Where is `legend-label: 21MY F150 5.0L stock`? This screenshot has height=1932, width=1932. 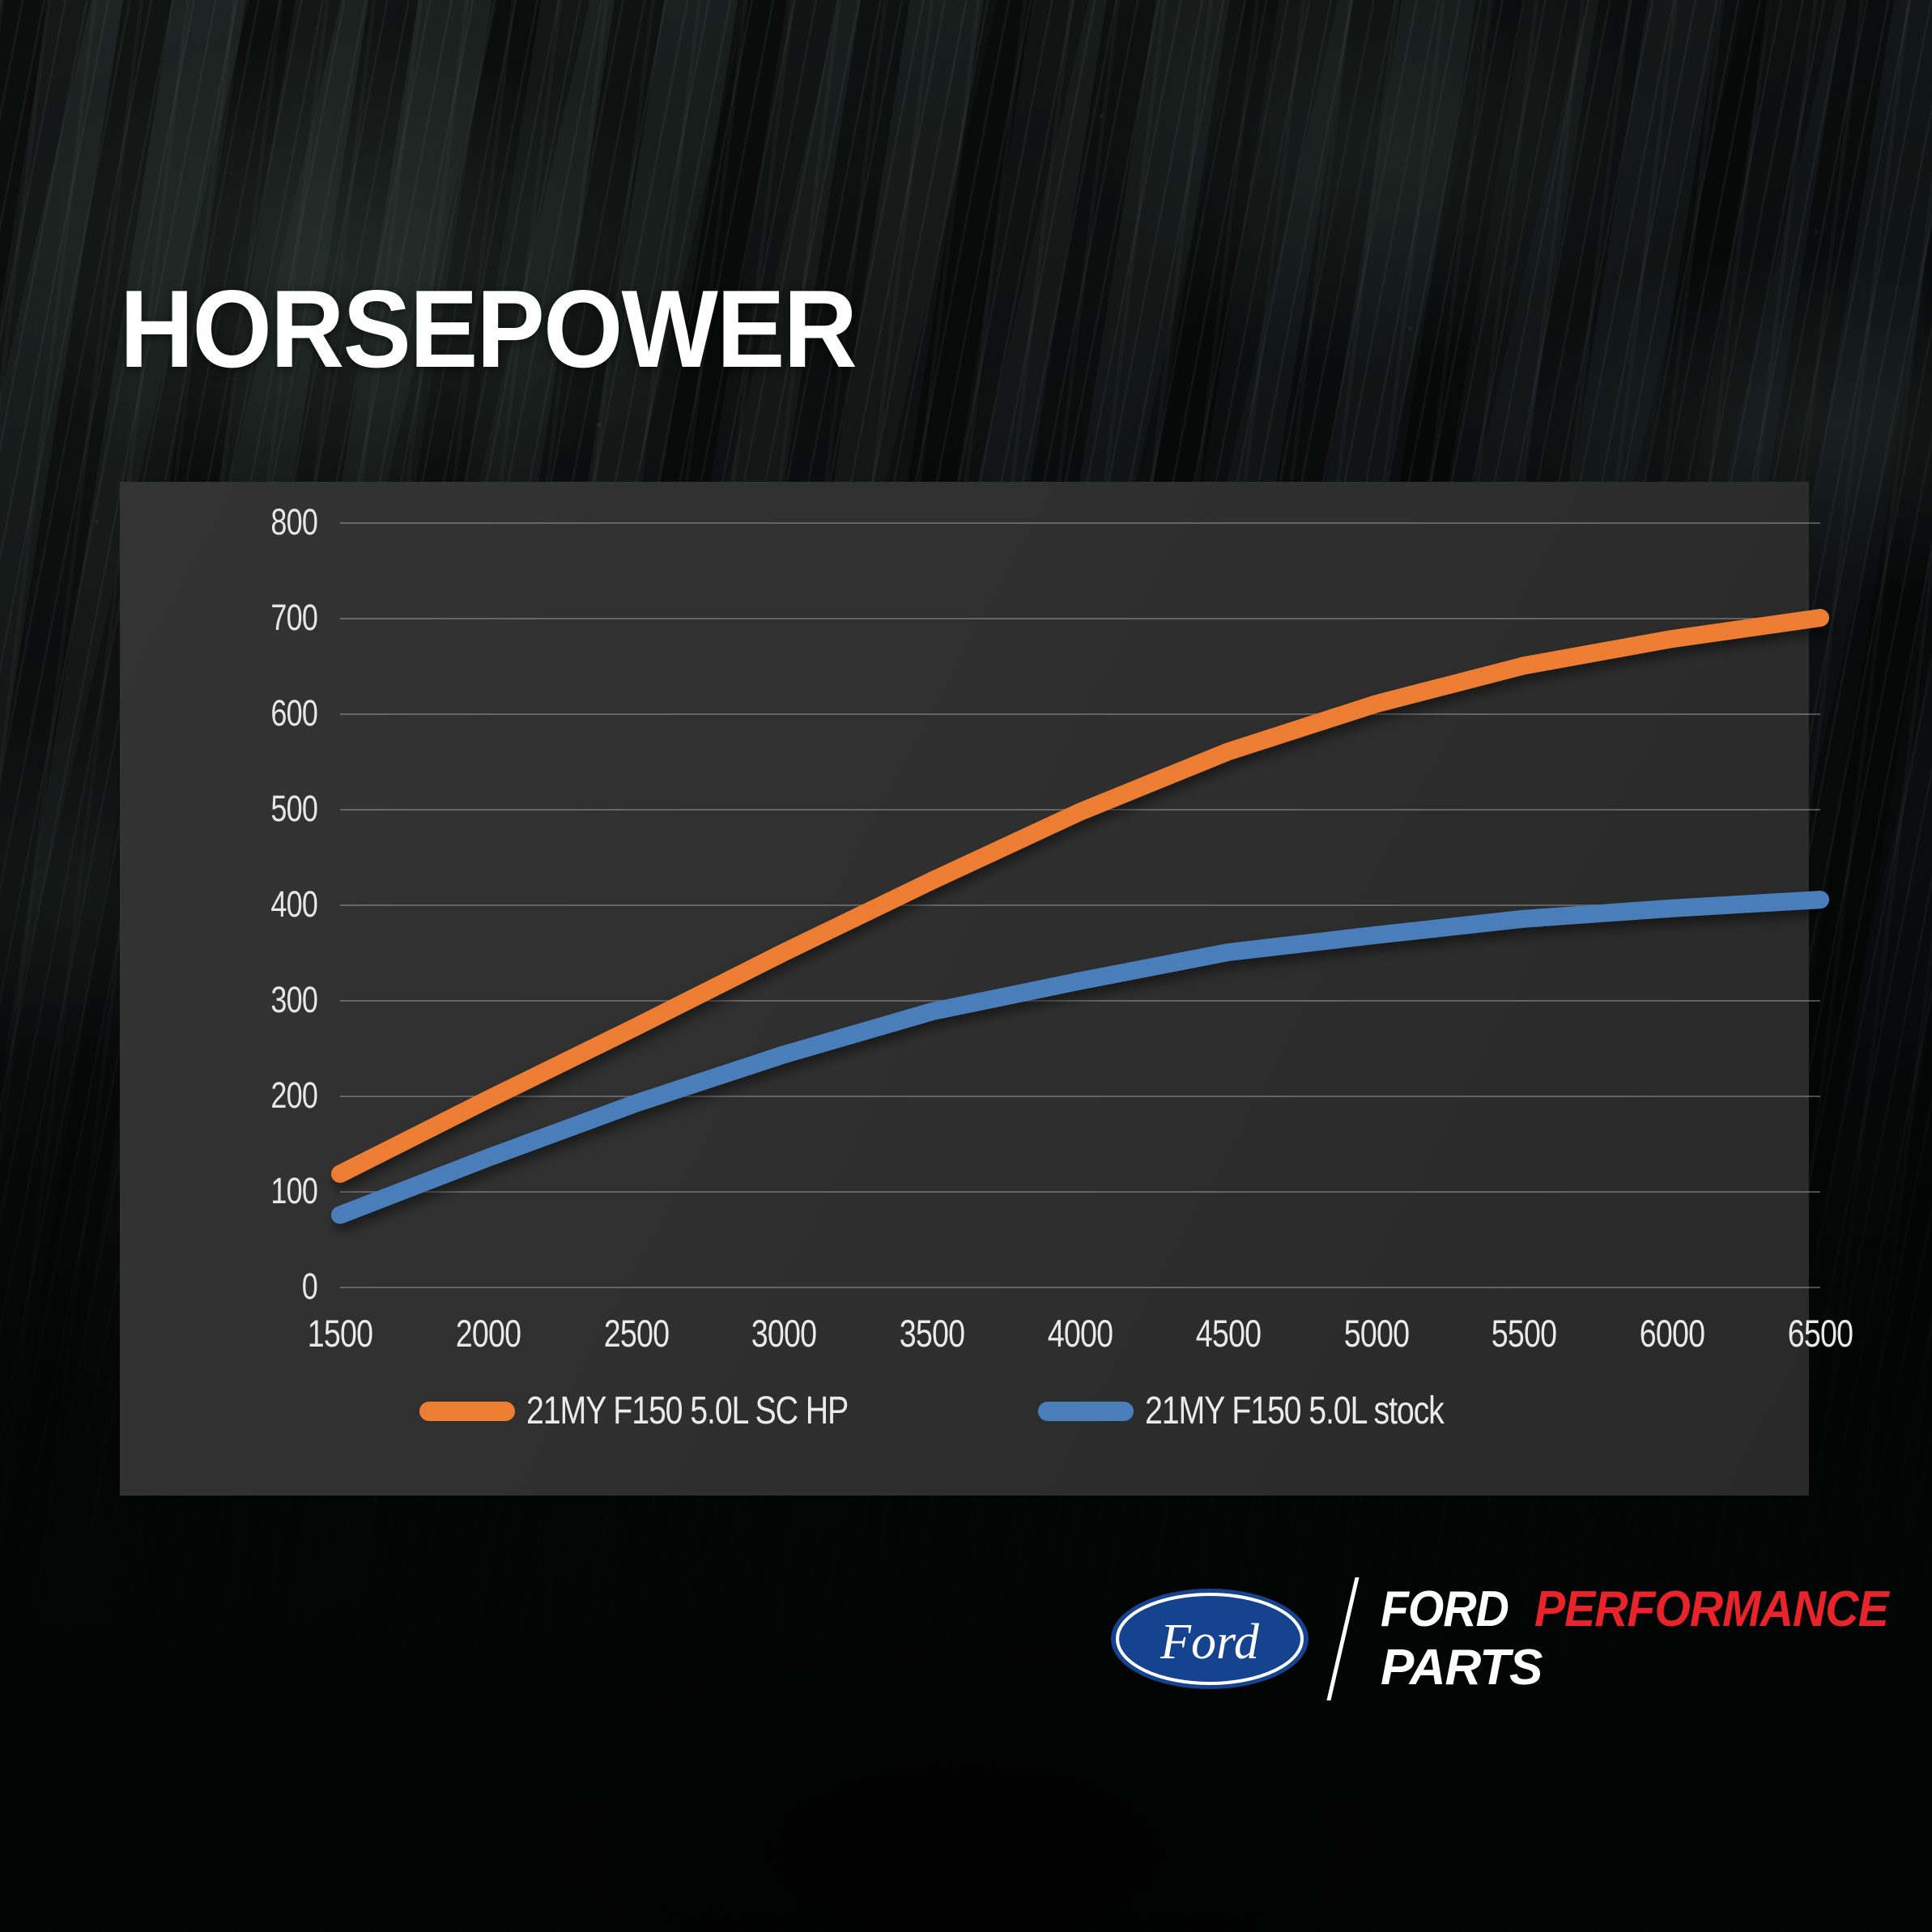 legend-label: 21MY F150 5.0L stock is located at coordinates (1295, 1410).